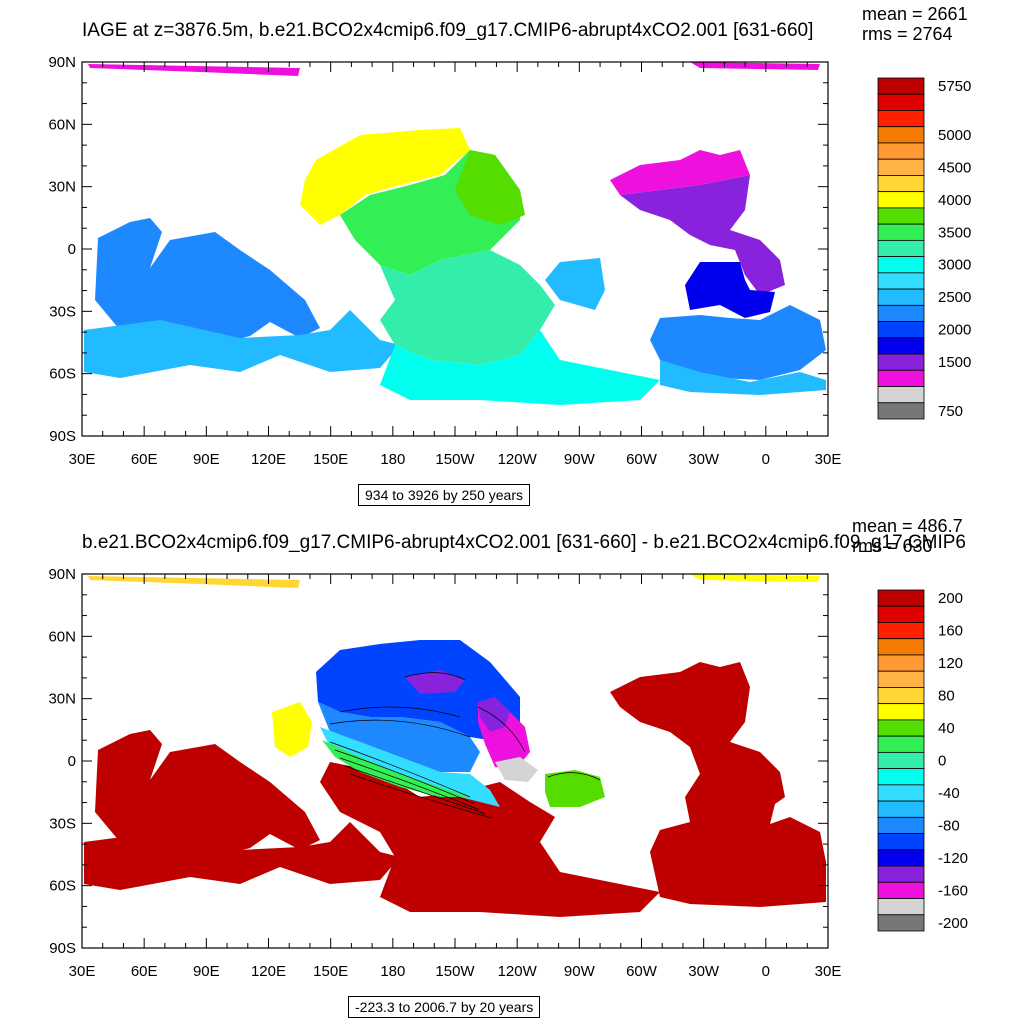 The image size is (1024, 1024). I want to click on top-colorbar-label: 2000, so click(954, 330).